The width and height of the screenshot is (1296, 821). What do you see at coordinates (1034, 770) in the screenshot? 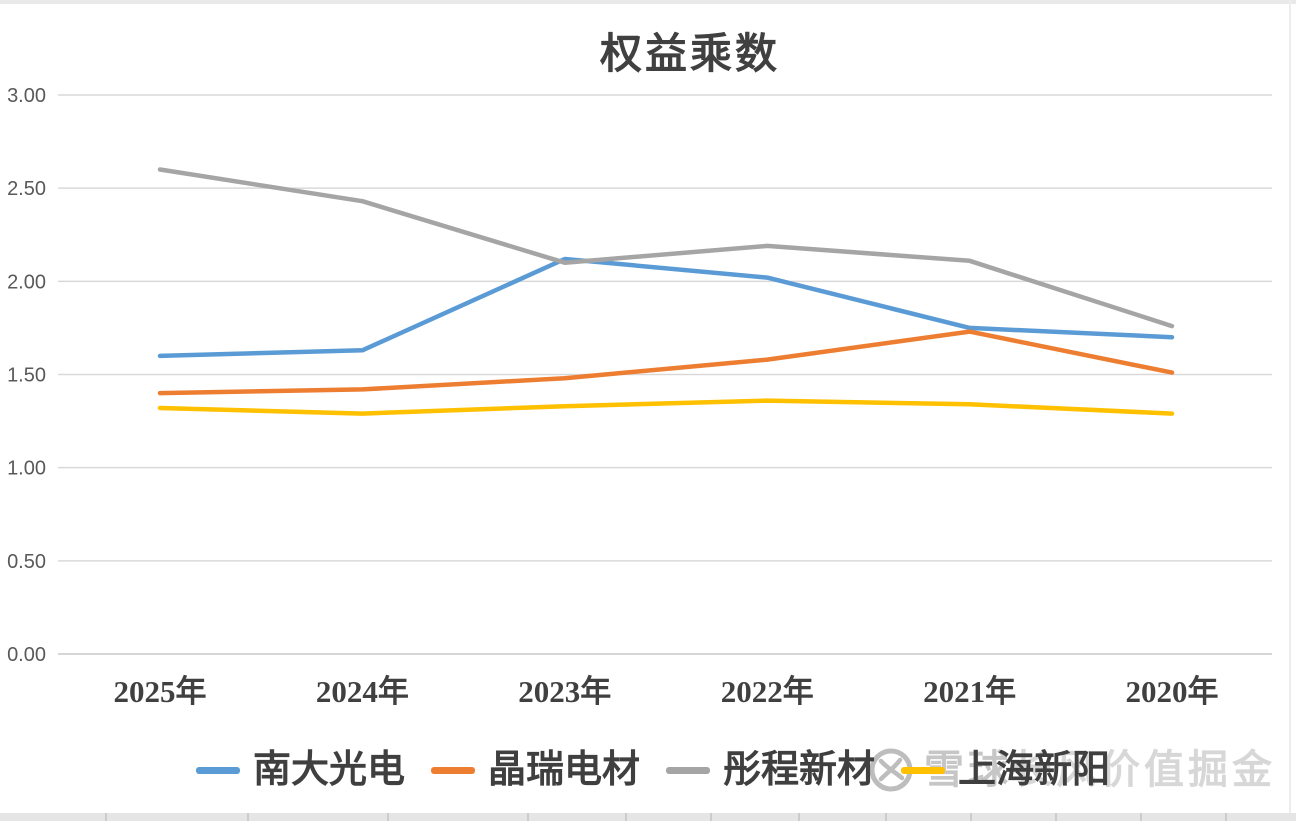
I see `legend-label-3: 上海新阳` at bounding box center [1034, 770].